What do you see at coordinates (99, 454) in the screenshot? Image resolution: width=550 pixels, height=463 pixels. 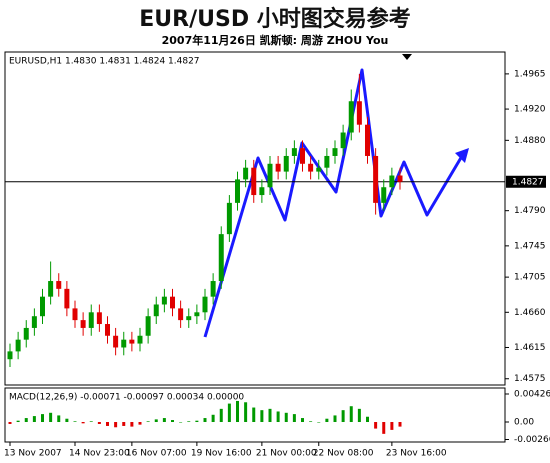 I see `x-tick-label: 14 Nov 23:00` at bounding box center [99, 454].